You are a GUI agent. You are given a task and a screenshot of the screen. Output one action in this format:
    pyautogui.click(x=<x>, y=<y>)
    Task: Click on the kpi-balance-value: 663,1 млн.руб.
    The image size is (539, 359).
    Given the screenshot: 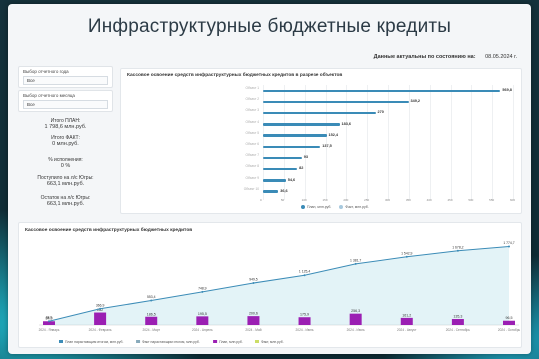 What is the action you would take?
    pyautogui.click(x=65, y=204)
    